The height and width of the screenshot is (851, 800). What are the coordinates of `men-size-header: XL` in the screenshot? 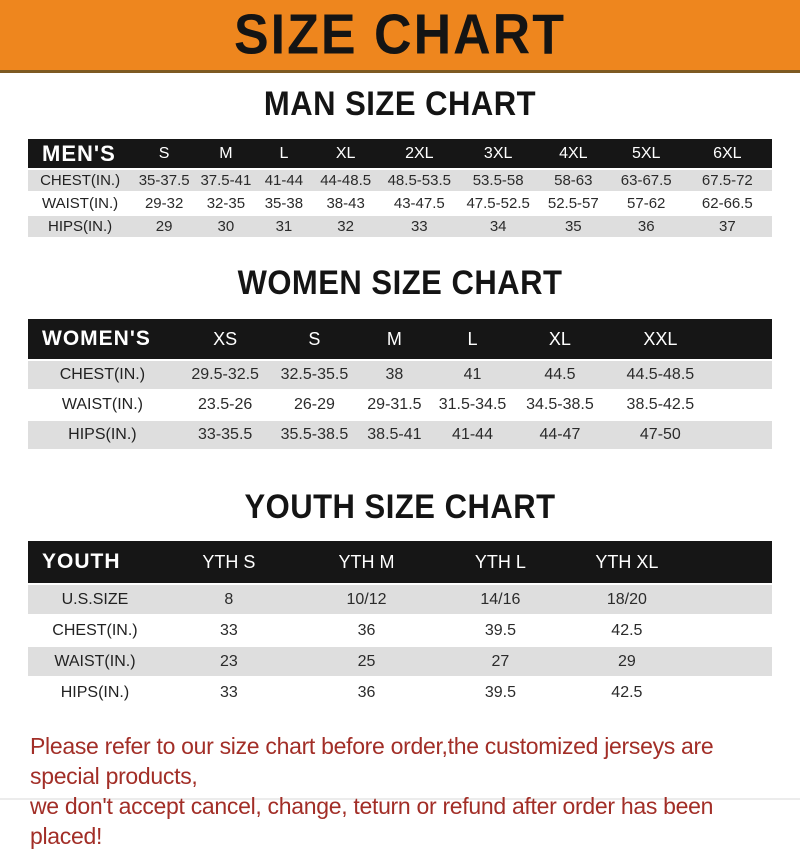 It's located at (346, 153).